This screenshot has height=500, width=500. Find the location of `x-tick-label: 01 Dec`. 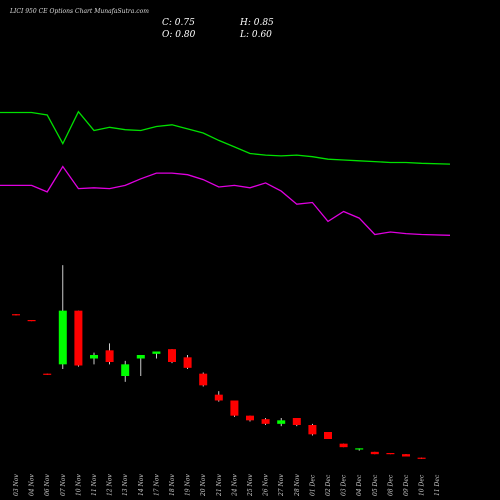

x-tick-label: 01 Dec is located at coordinates (312, 485).